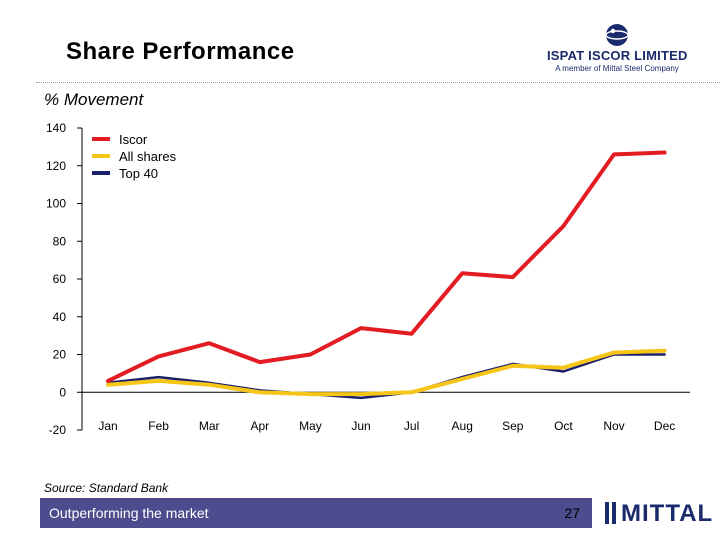 The height and width of the screenshot is (540, 720). What do you see at coordinates (513, 426) in the screenshot?
I see `x-tick-label: Sep` at bounding box center [513, 426].